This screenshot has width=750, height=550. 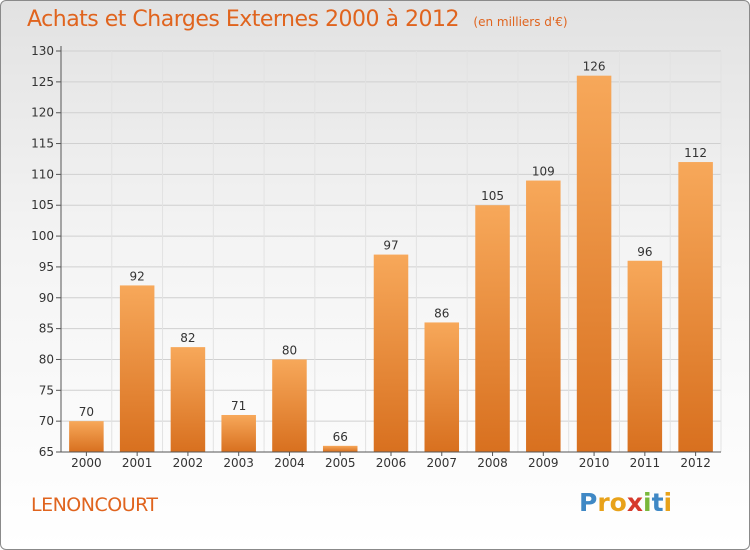 I want to click on bar-value-label: 126, so click(x=594, y=67).